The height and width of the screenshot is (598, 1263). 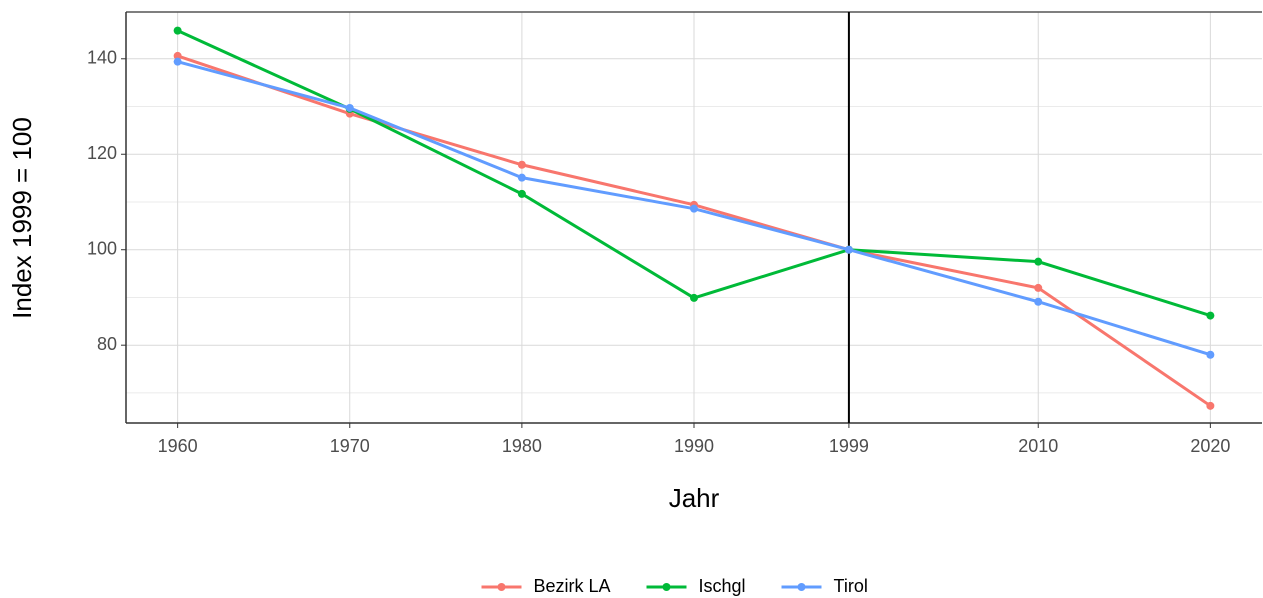 I want to click on y-tick-label: 120, so click(x=102, y=153).